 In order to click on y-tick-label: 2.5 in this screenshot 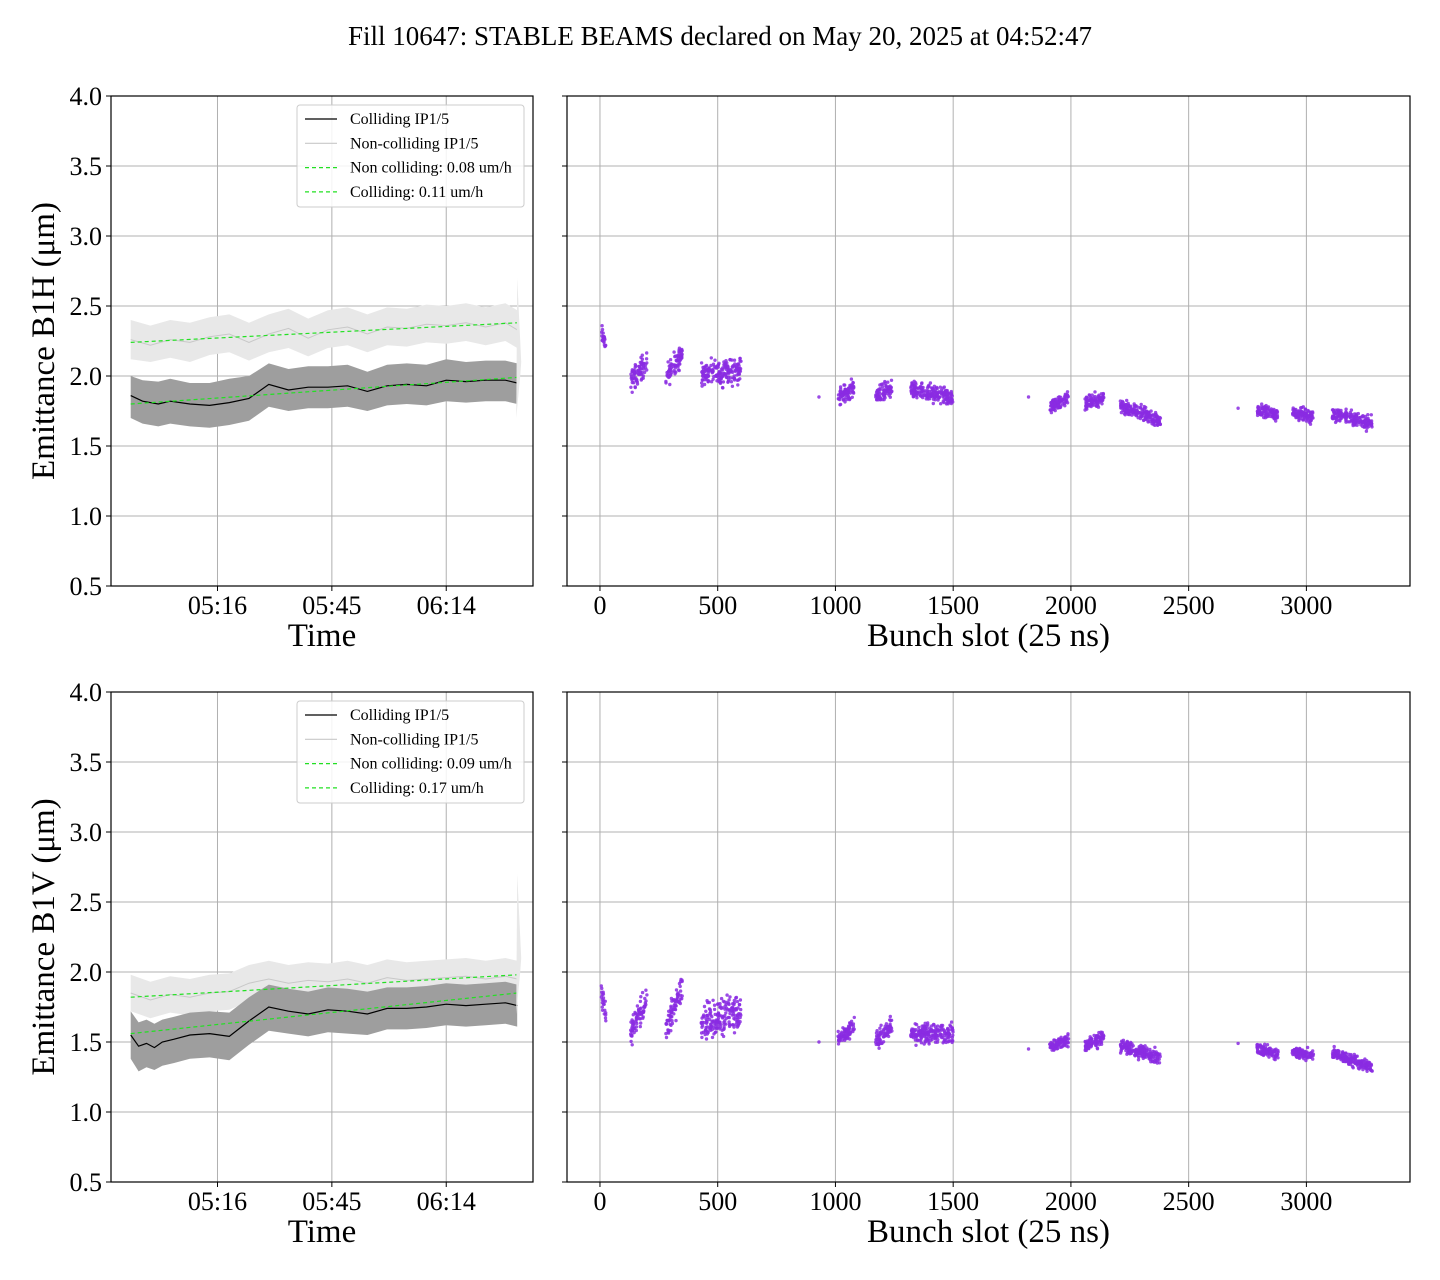, I will do `click(86, 902)`.